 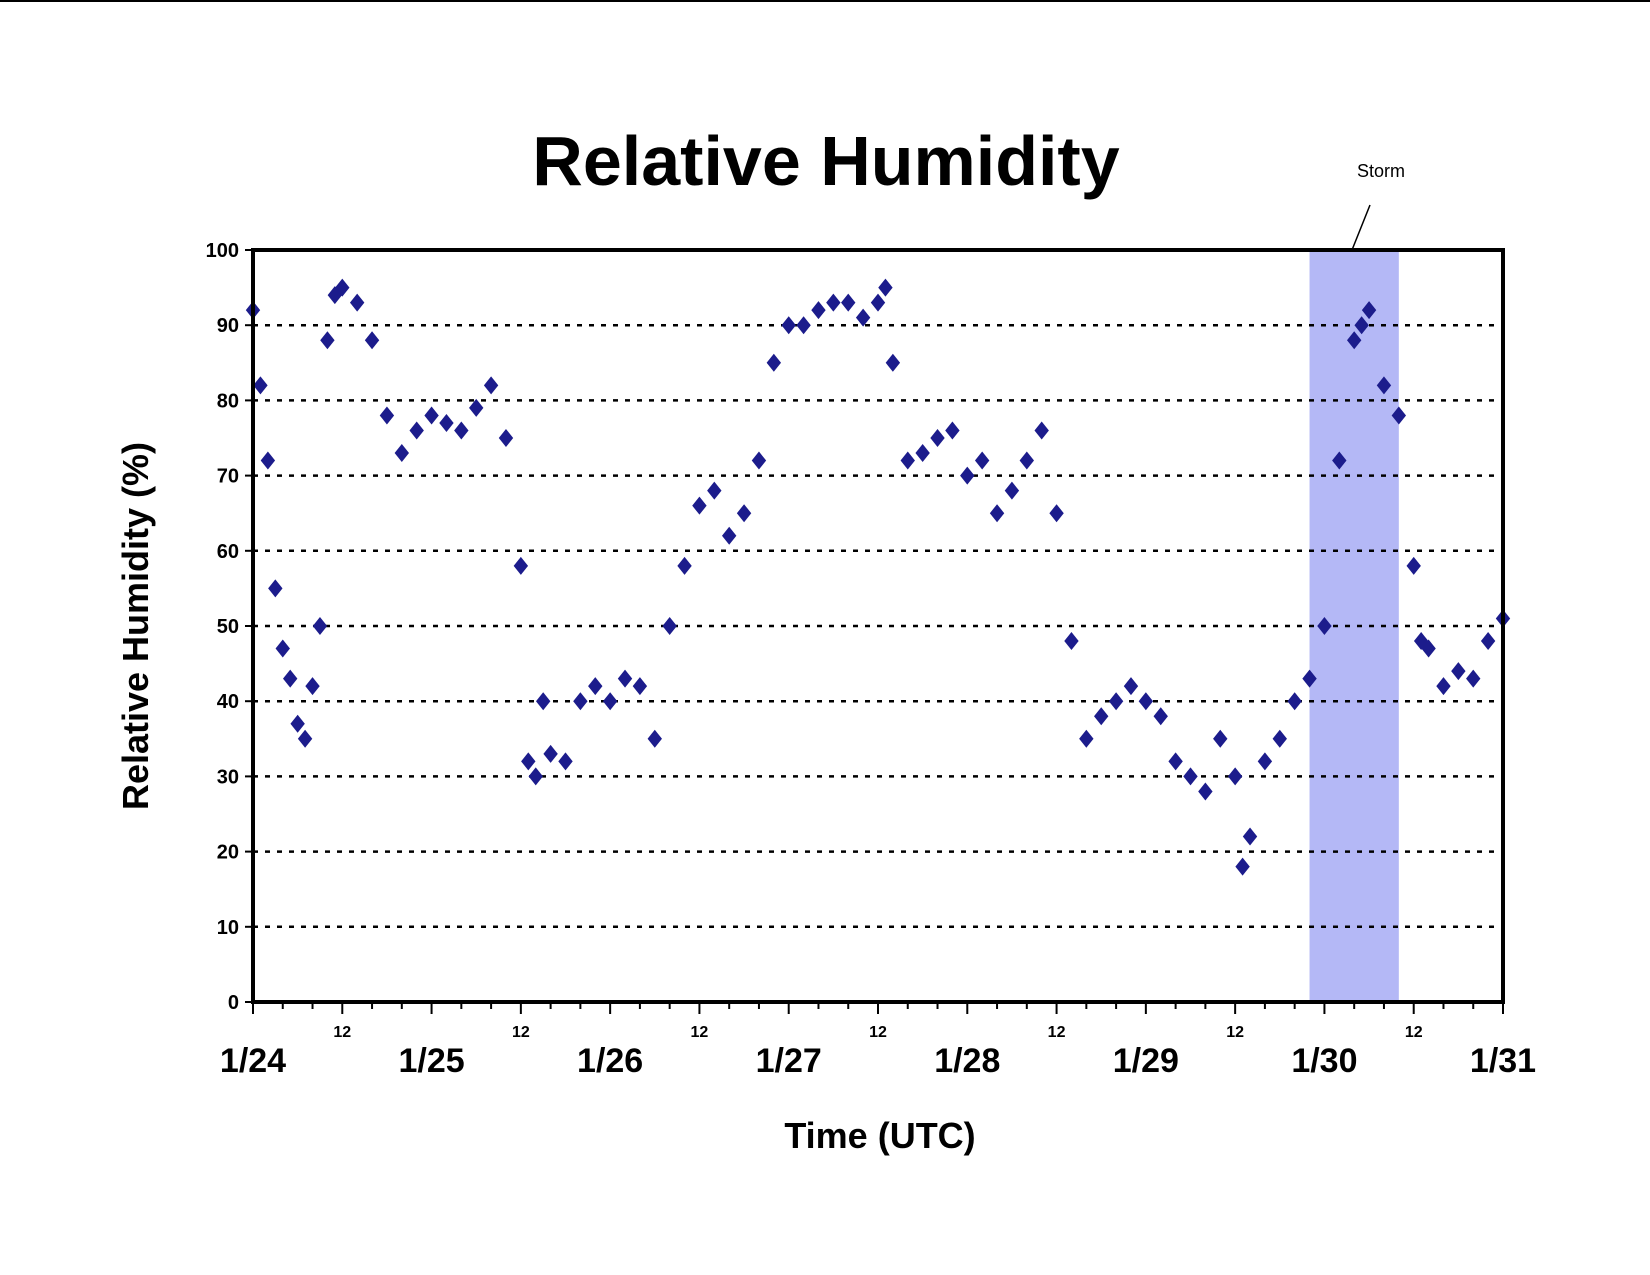 I want to click on y-tick-label: 20, so click(x=228, y=853).